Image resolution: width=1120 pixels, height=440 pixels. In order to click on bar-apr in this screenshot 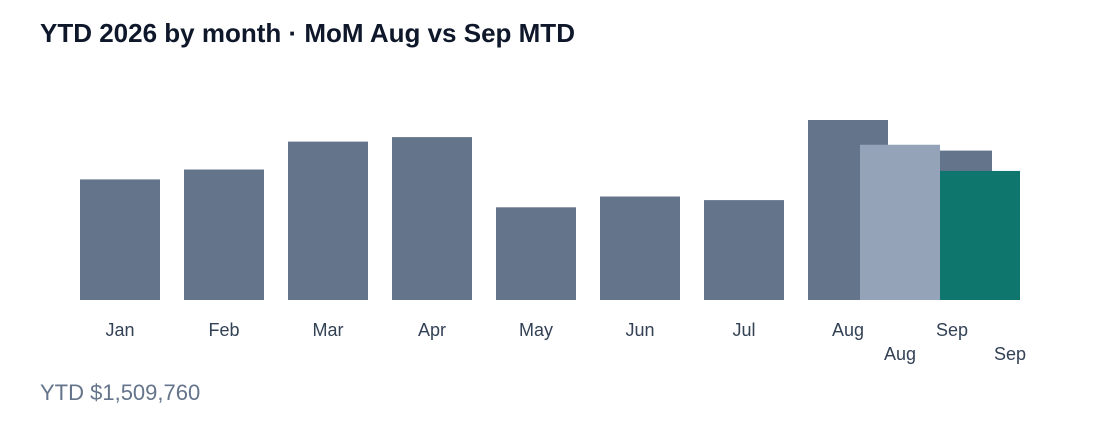, I will do `click(432, 218)`.